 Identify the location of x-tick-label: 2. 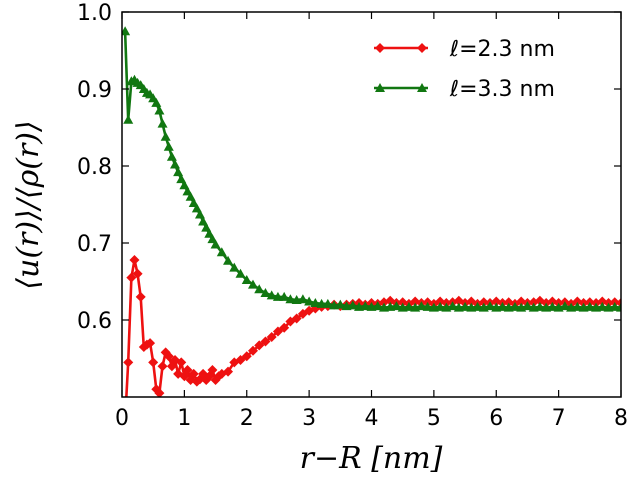
(247, 418).